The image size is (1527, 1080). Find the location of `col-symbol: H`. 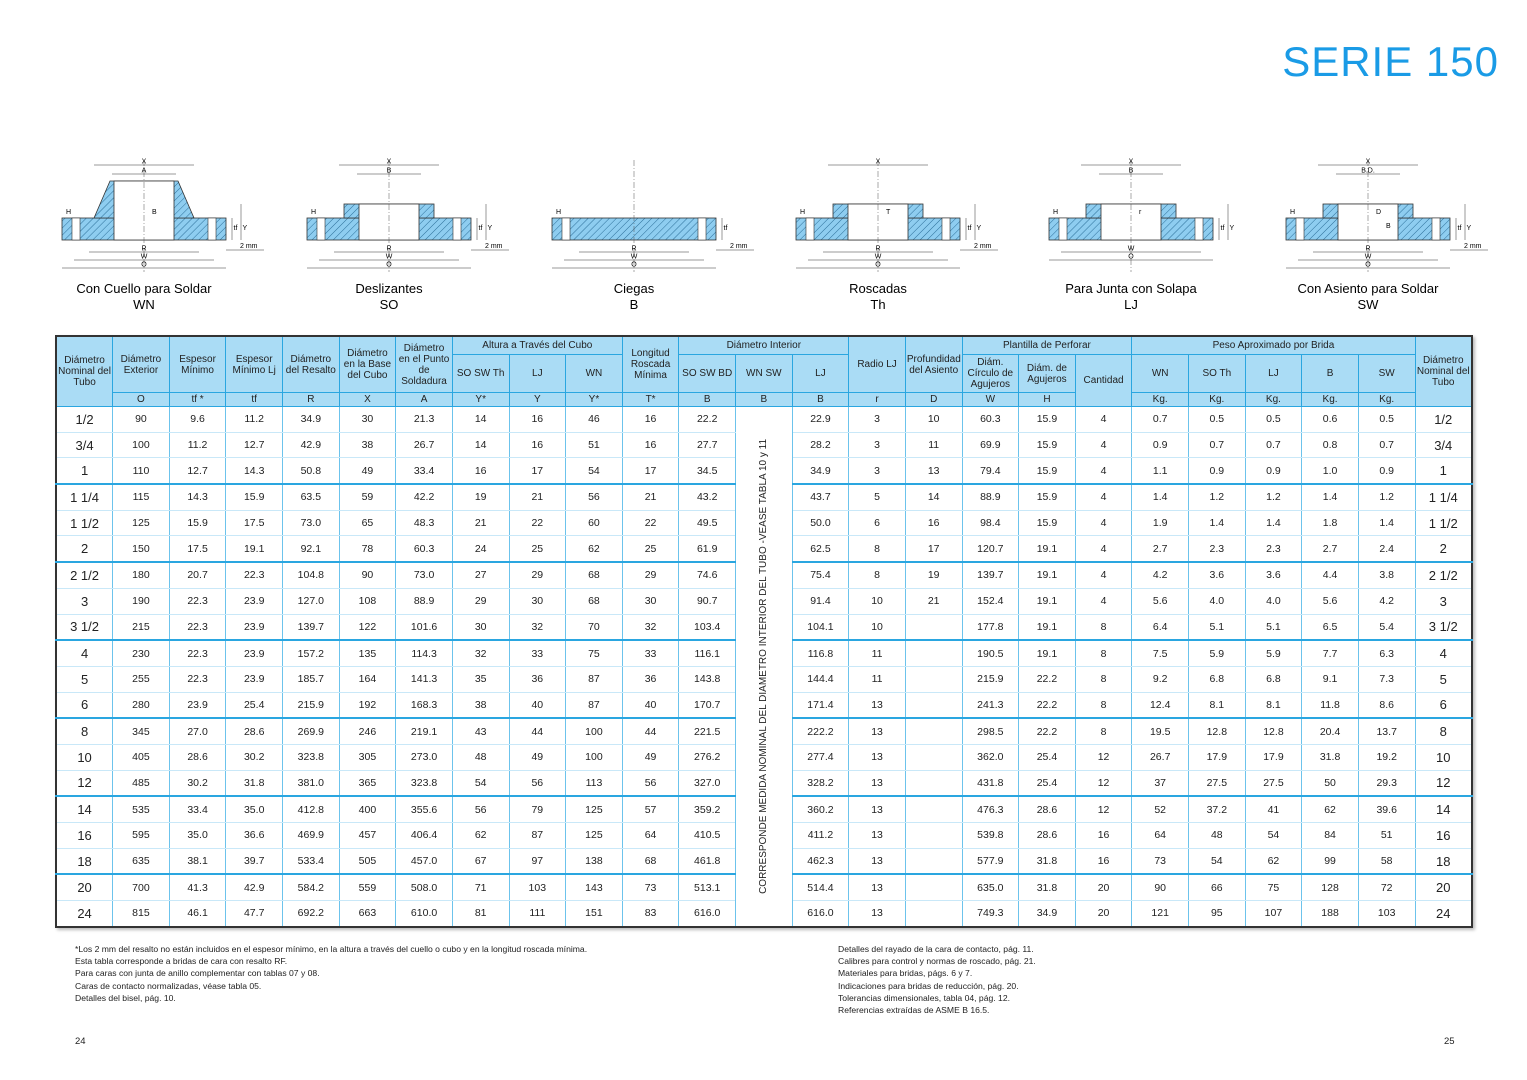

col-symbol: H is located at coordinates (1047, 399).